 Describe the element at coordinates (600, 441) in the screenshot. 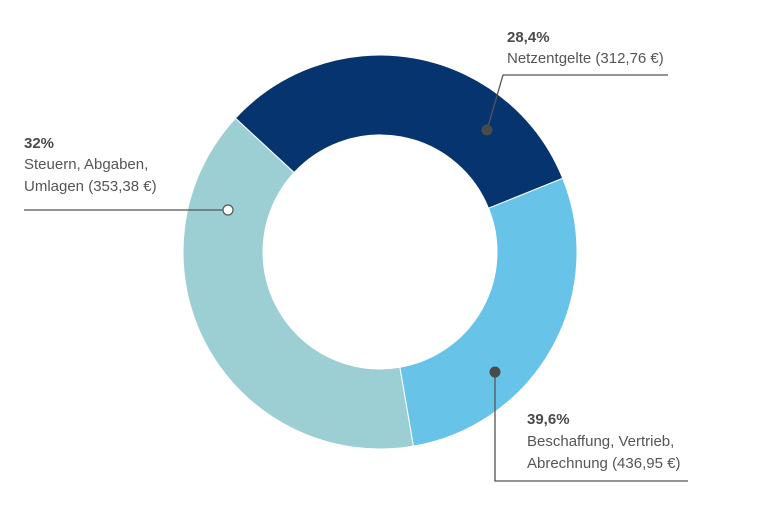

I see `label-beschaffung-text-line1: Beschaffung, Vertrieb,` at that location.